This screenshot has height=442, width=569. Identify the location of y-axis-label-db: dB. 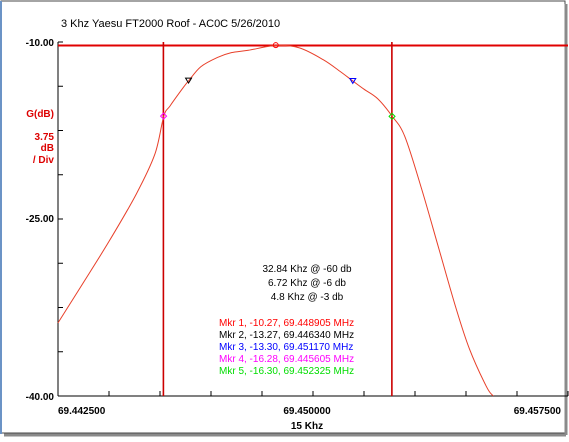
(47, 148).